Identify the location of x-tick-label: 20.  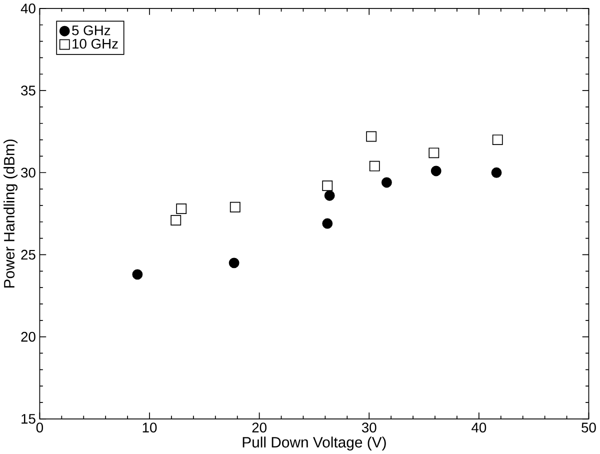
(259, 427).